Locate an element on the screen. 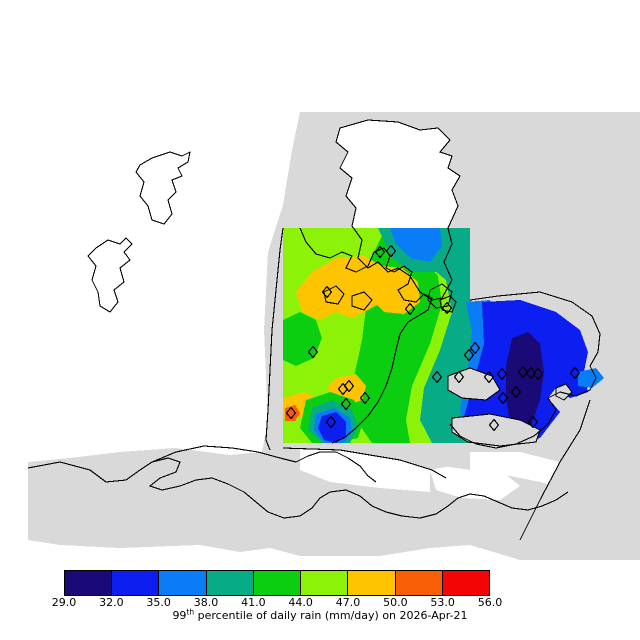  colorbar-tick-label: 29.0 is located at coordinates (64, 602).